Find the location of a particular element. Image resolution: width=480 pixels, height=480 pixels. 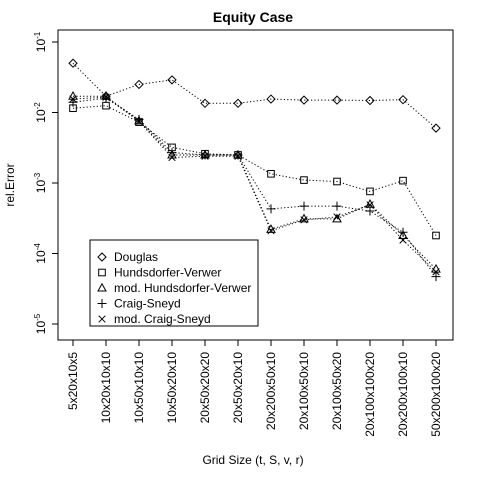

y-axis-title: rel.Error is located at coordinates (10, 184).